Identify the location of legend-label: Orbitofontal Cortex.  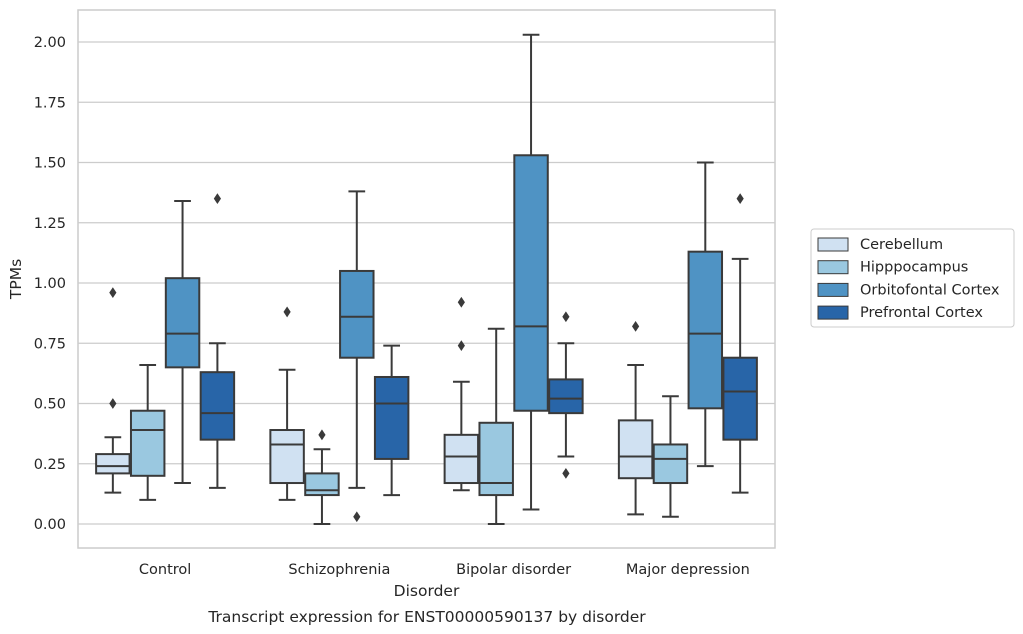
(930, 290).